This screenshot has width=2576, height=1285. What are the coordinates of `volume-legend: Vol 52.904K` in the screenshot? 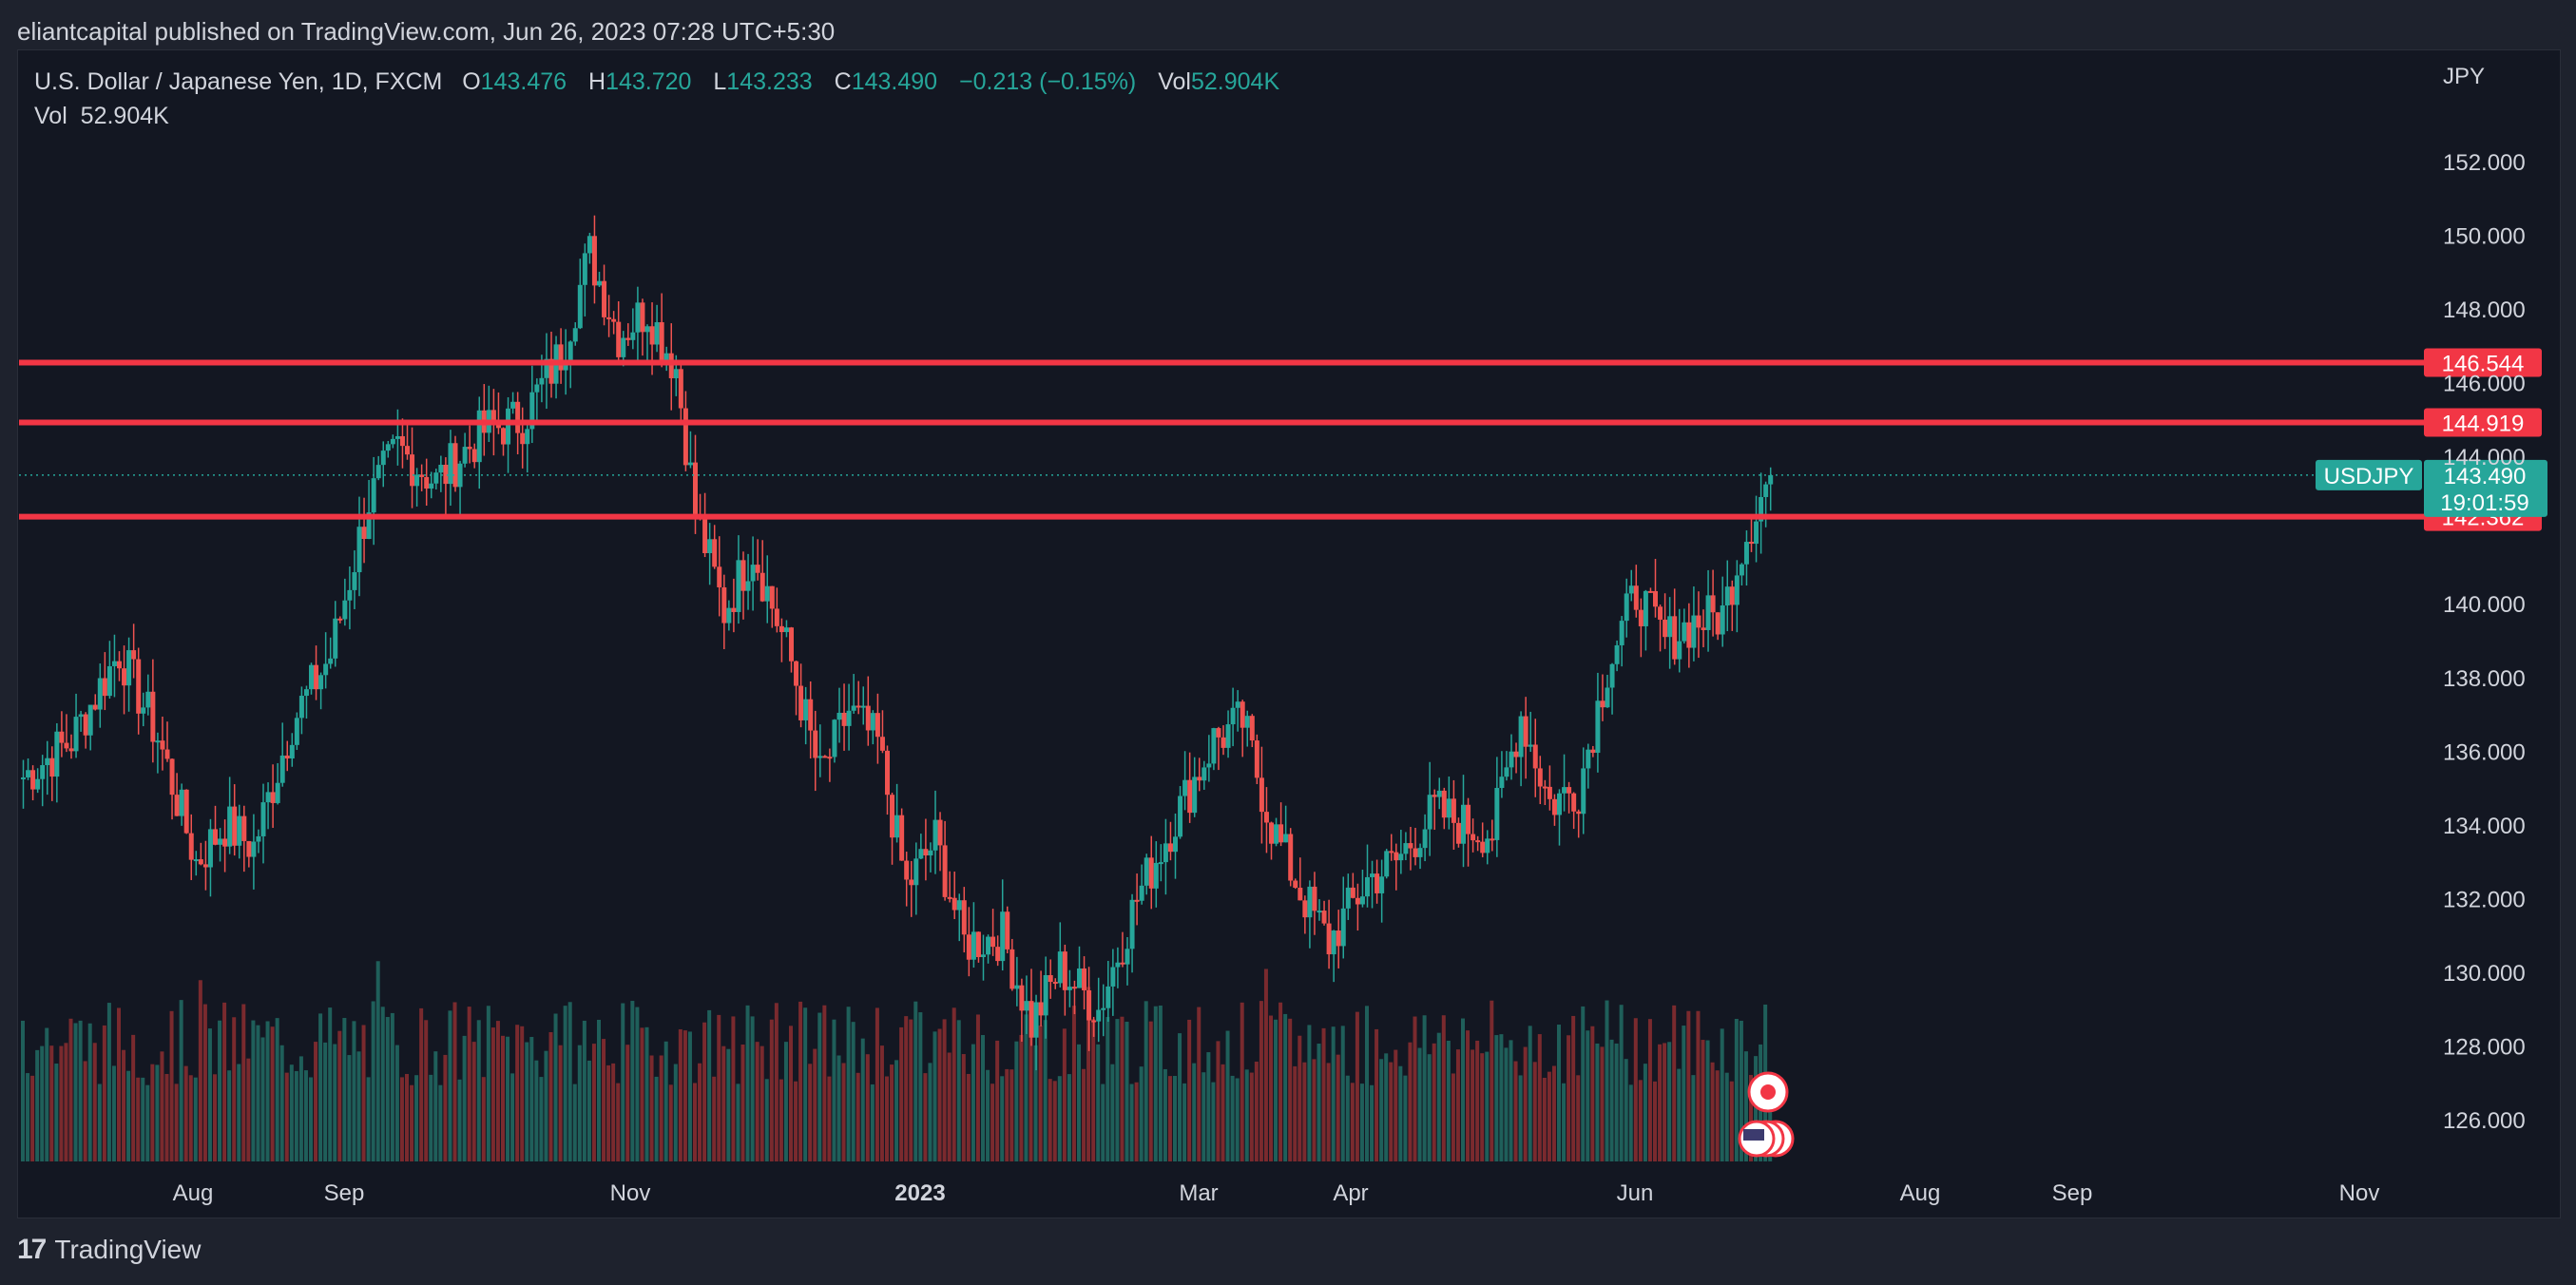 It's located at (101, 116).